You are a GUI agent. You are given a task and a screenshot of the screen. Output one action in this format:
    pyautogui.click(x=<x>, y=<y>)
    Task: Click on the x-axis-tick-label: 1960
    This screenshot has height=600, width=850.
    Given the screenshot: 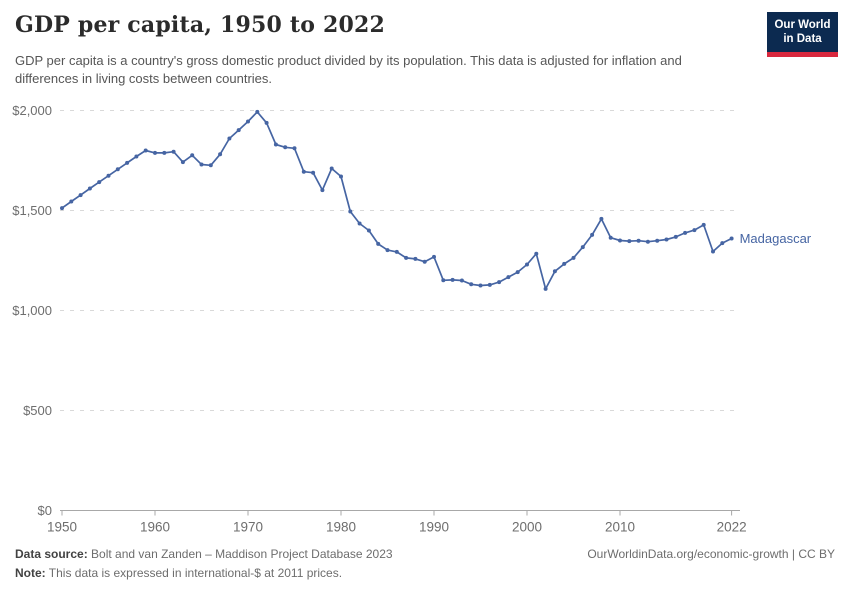 What is the action you would take?
    pyautogui.click(x=155, y=527)
    